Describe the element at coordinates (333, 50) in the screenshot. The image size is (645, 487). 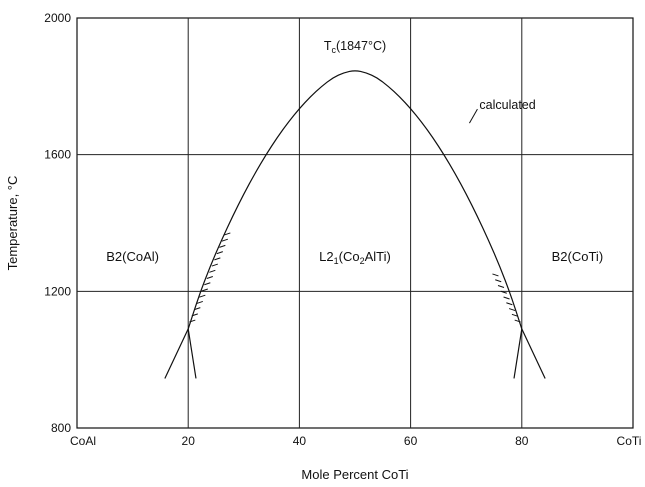
I see `peak-label-sub: c` at that location.